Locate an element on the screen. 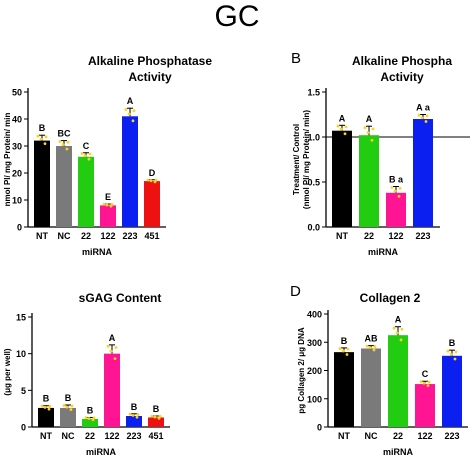  significance-letter-122: C is located at coordinates (425, 374).